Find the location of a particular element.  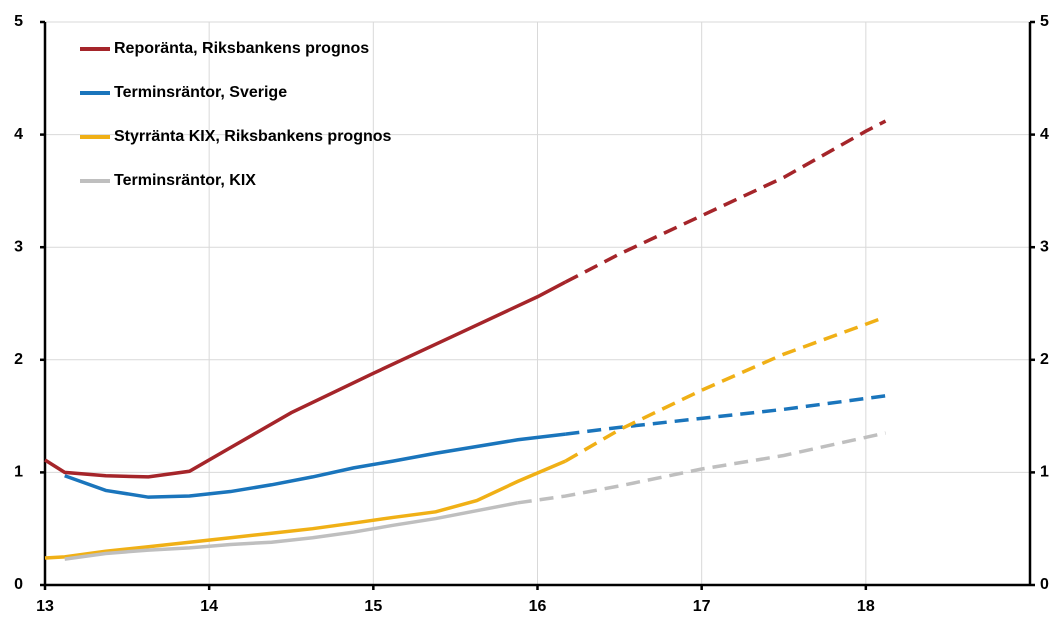

y-tick-label: 4 is located at coordinates (18, 134).